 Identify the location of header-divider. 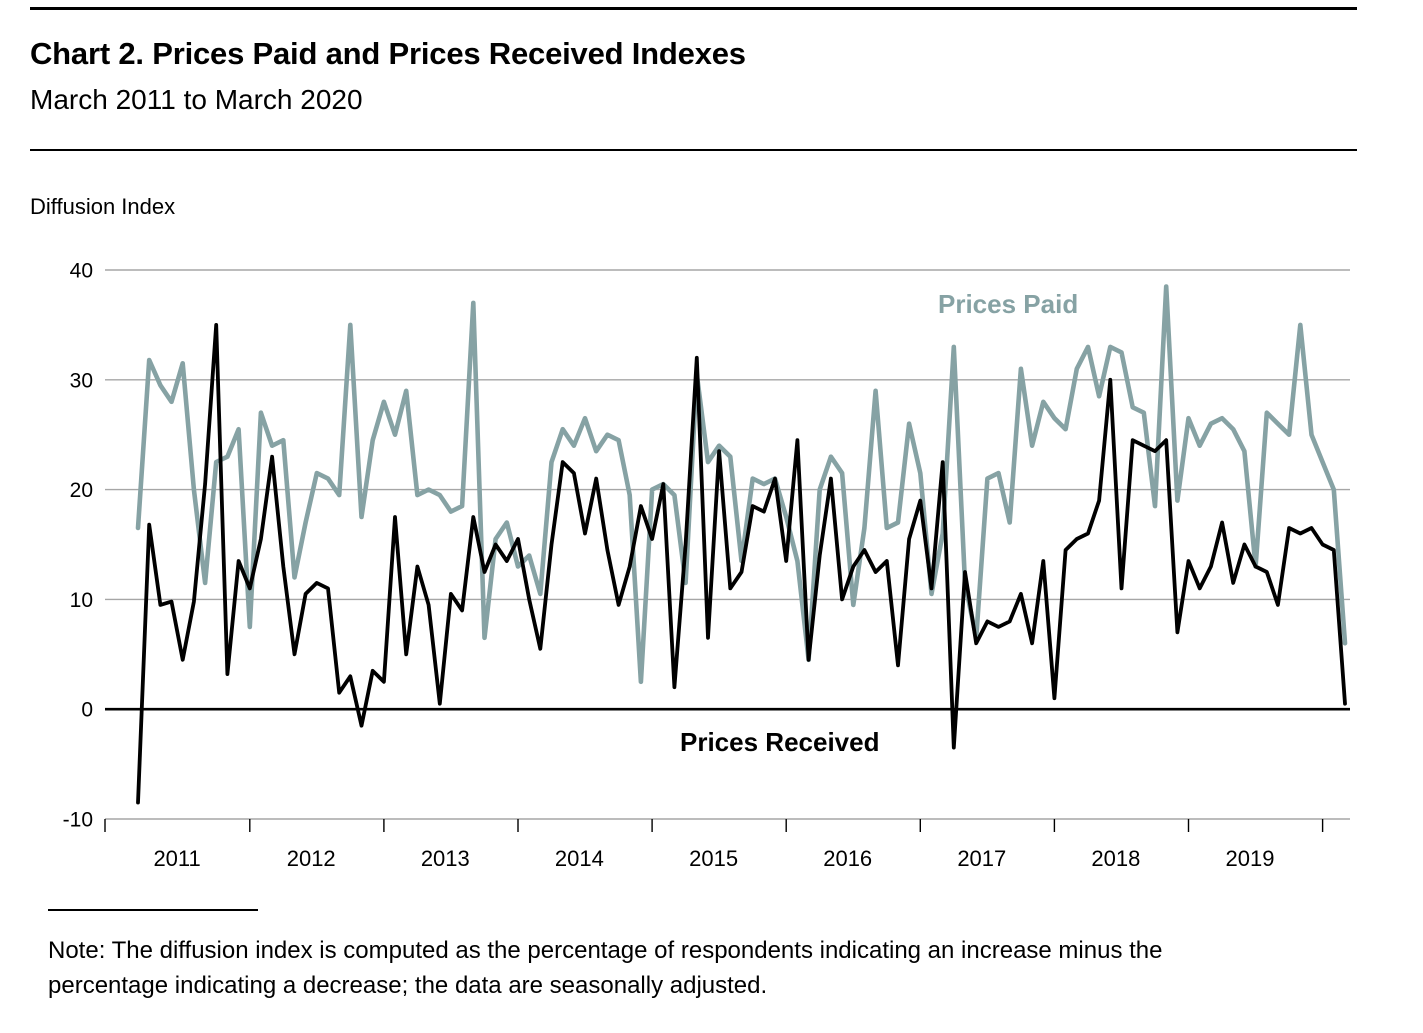
(693, 150).